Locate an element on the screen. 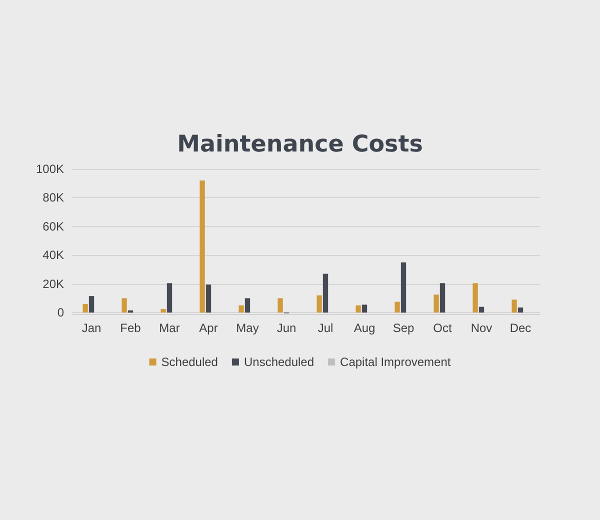 Image resolution: width=600 pixels, height=520 pixels. y-tick-label: 60K is located at coordinates (53, 226).